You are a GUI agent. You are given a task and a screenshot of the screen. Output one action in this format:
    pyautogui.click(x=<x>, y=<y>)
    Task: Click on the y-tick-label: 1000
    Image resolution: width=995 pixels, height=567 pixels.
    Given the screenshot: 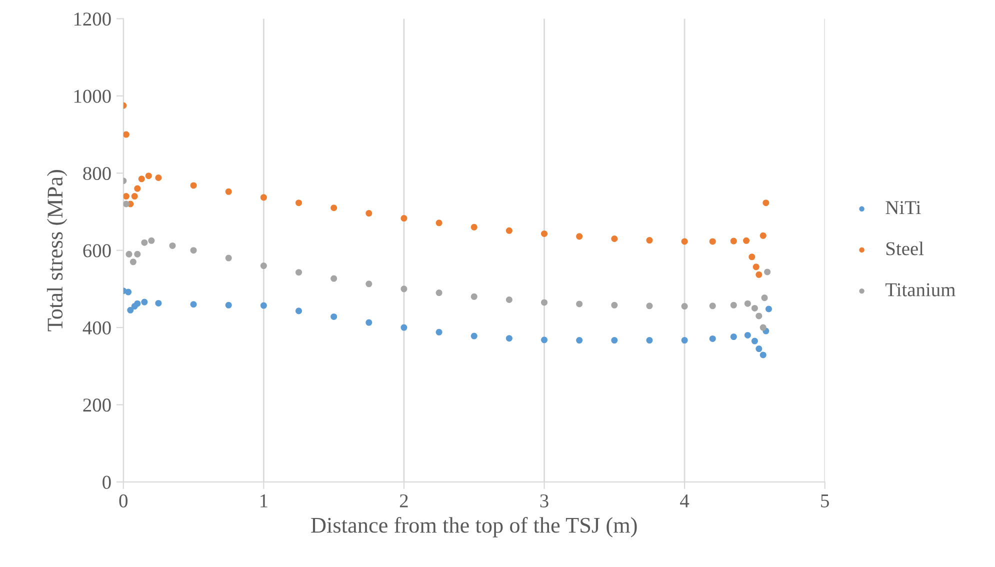 What is the action you would take?
    pyautogui.click(x=92, y=96)
    